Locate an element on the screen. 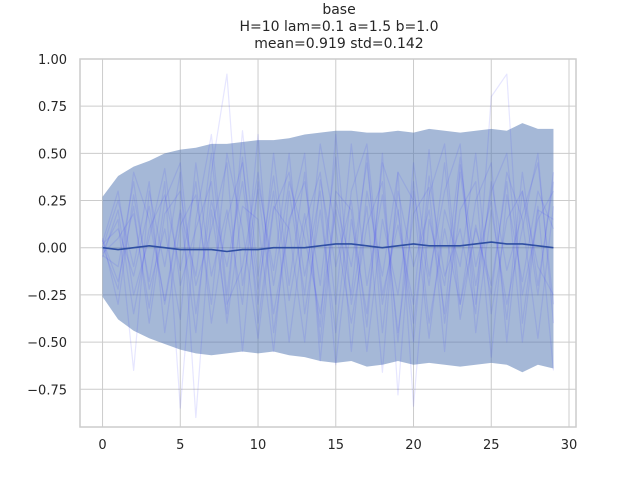 This screenshot has width=640, height=480. x-axis-ticks: 0 5 10 15 20 25 30 is located at coordinates (337, 445).